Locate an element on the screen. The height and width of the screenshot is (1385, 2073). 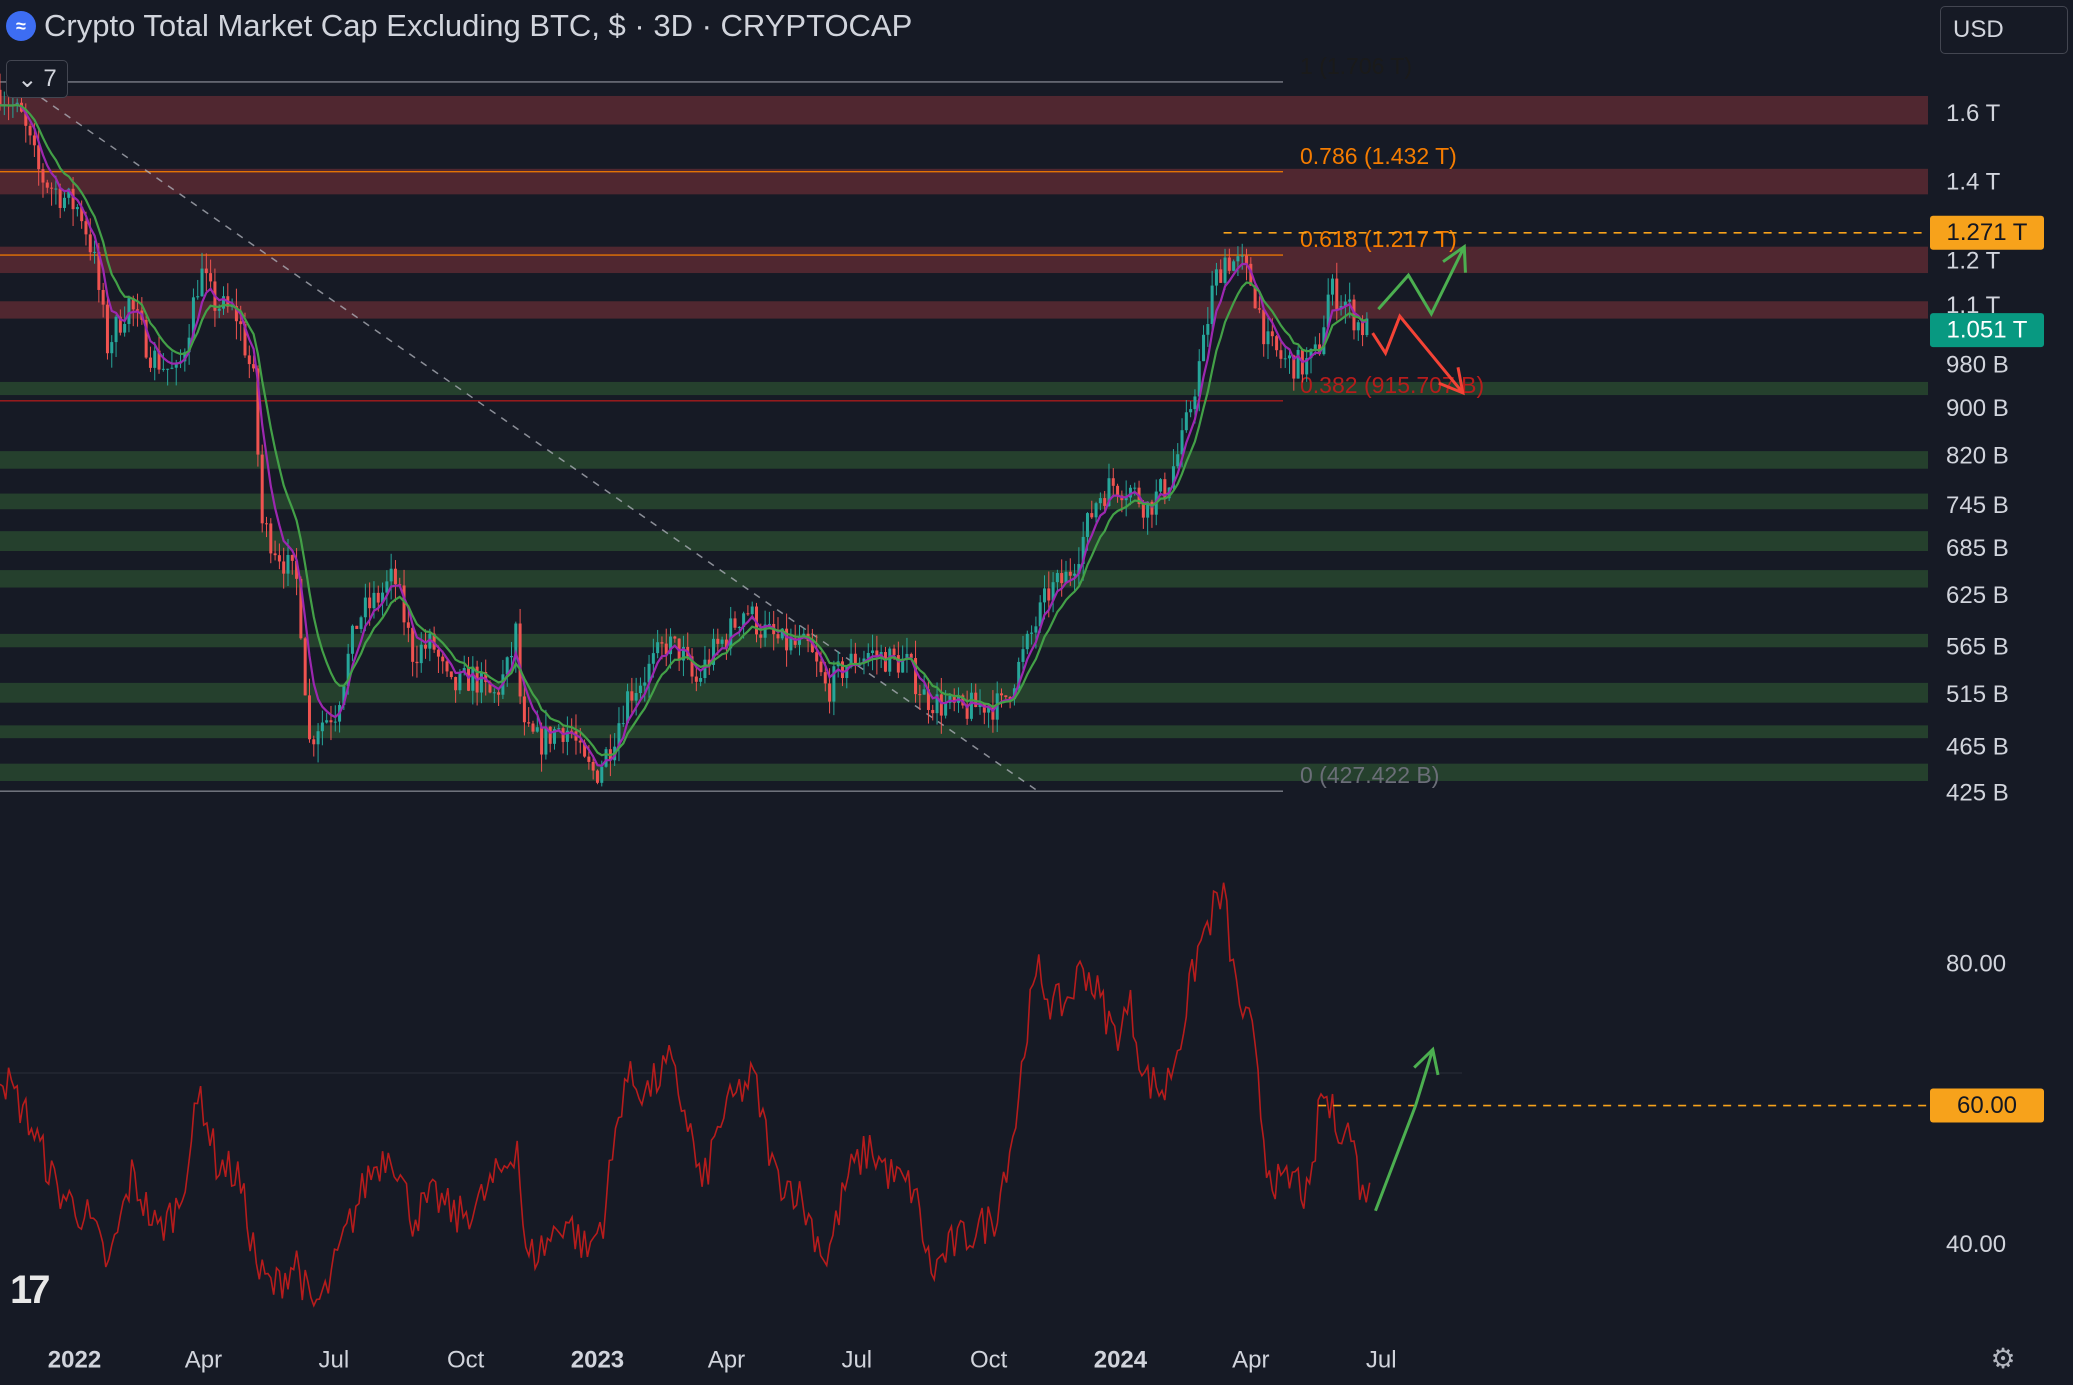
time-axis-label: 2023 is located at coordinates (597, 1359).